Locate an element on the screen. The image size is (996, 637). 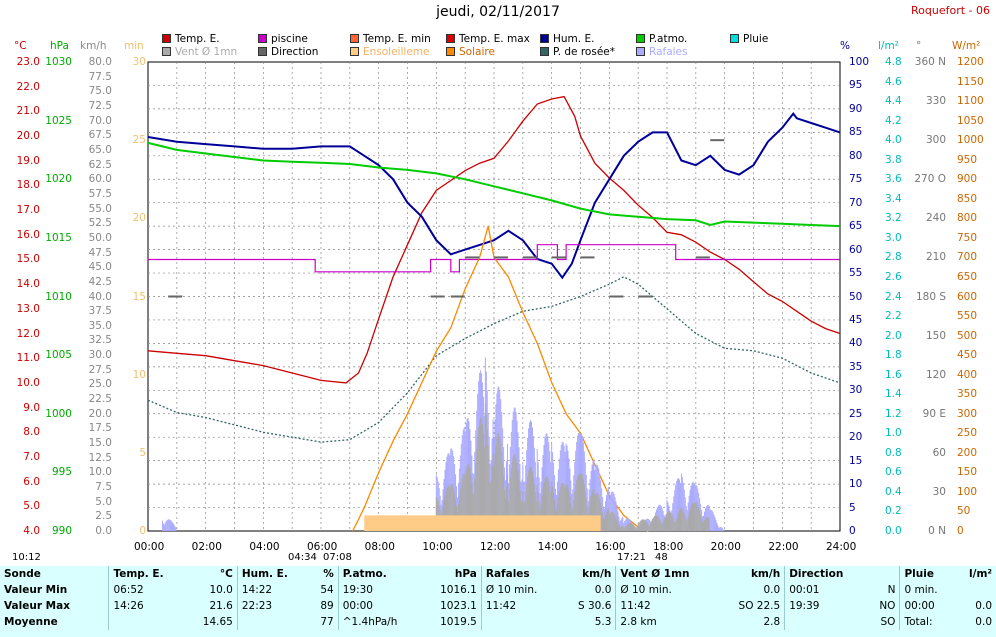
tick-kmh: 42.5 is located at coordinates (100, 281).